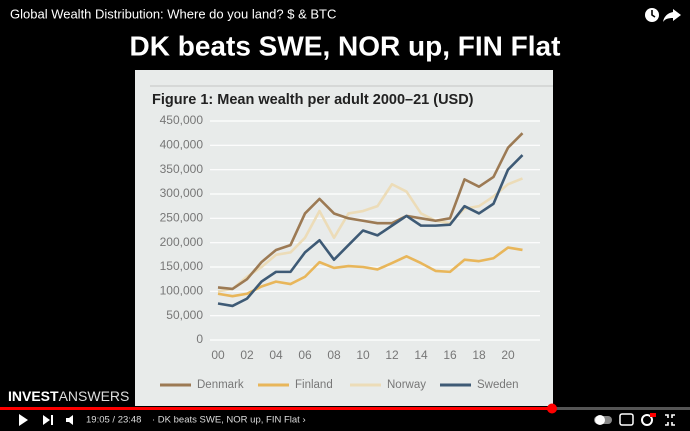  Describe the element at coordinates (670, 420) in the screenshot. I see `fullscreen-button` at that location.